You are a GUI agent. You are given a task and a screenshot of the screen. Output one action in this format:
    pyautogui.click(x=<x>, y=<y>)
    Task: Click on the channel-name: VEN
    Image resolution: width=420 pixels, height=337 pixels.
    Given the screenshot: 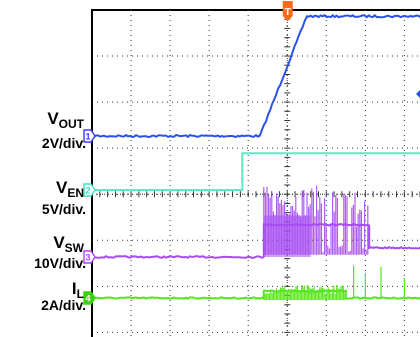 What is the action you would take?
    pyautogui.click(x=70, y=189)
    